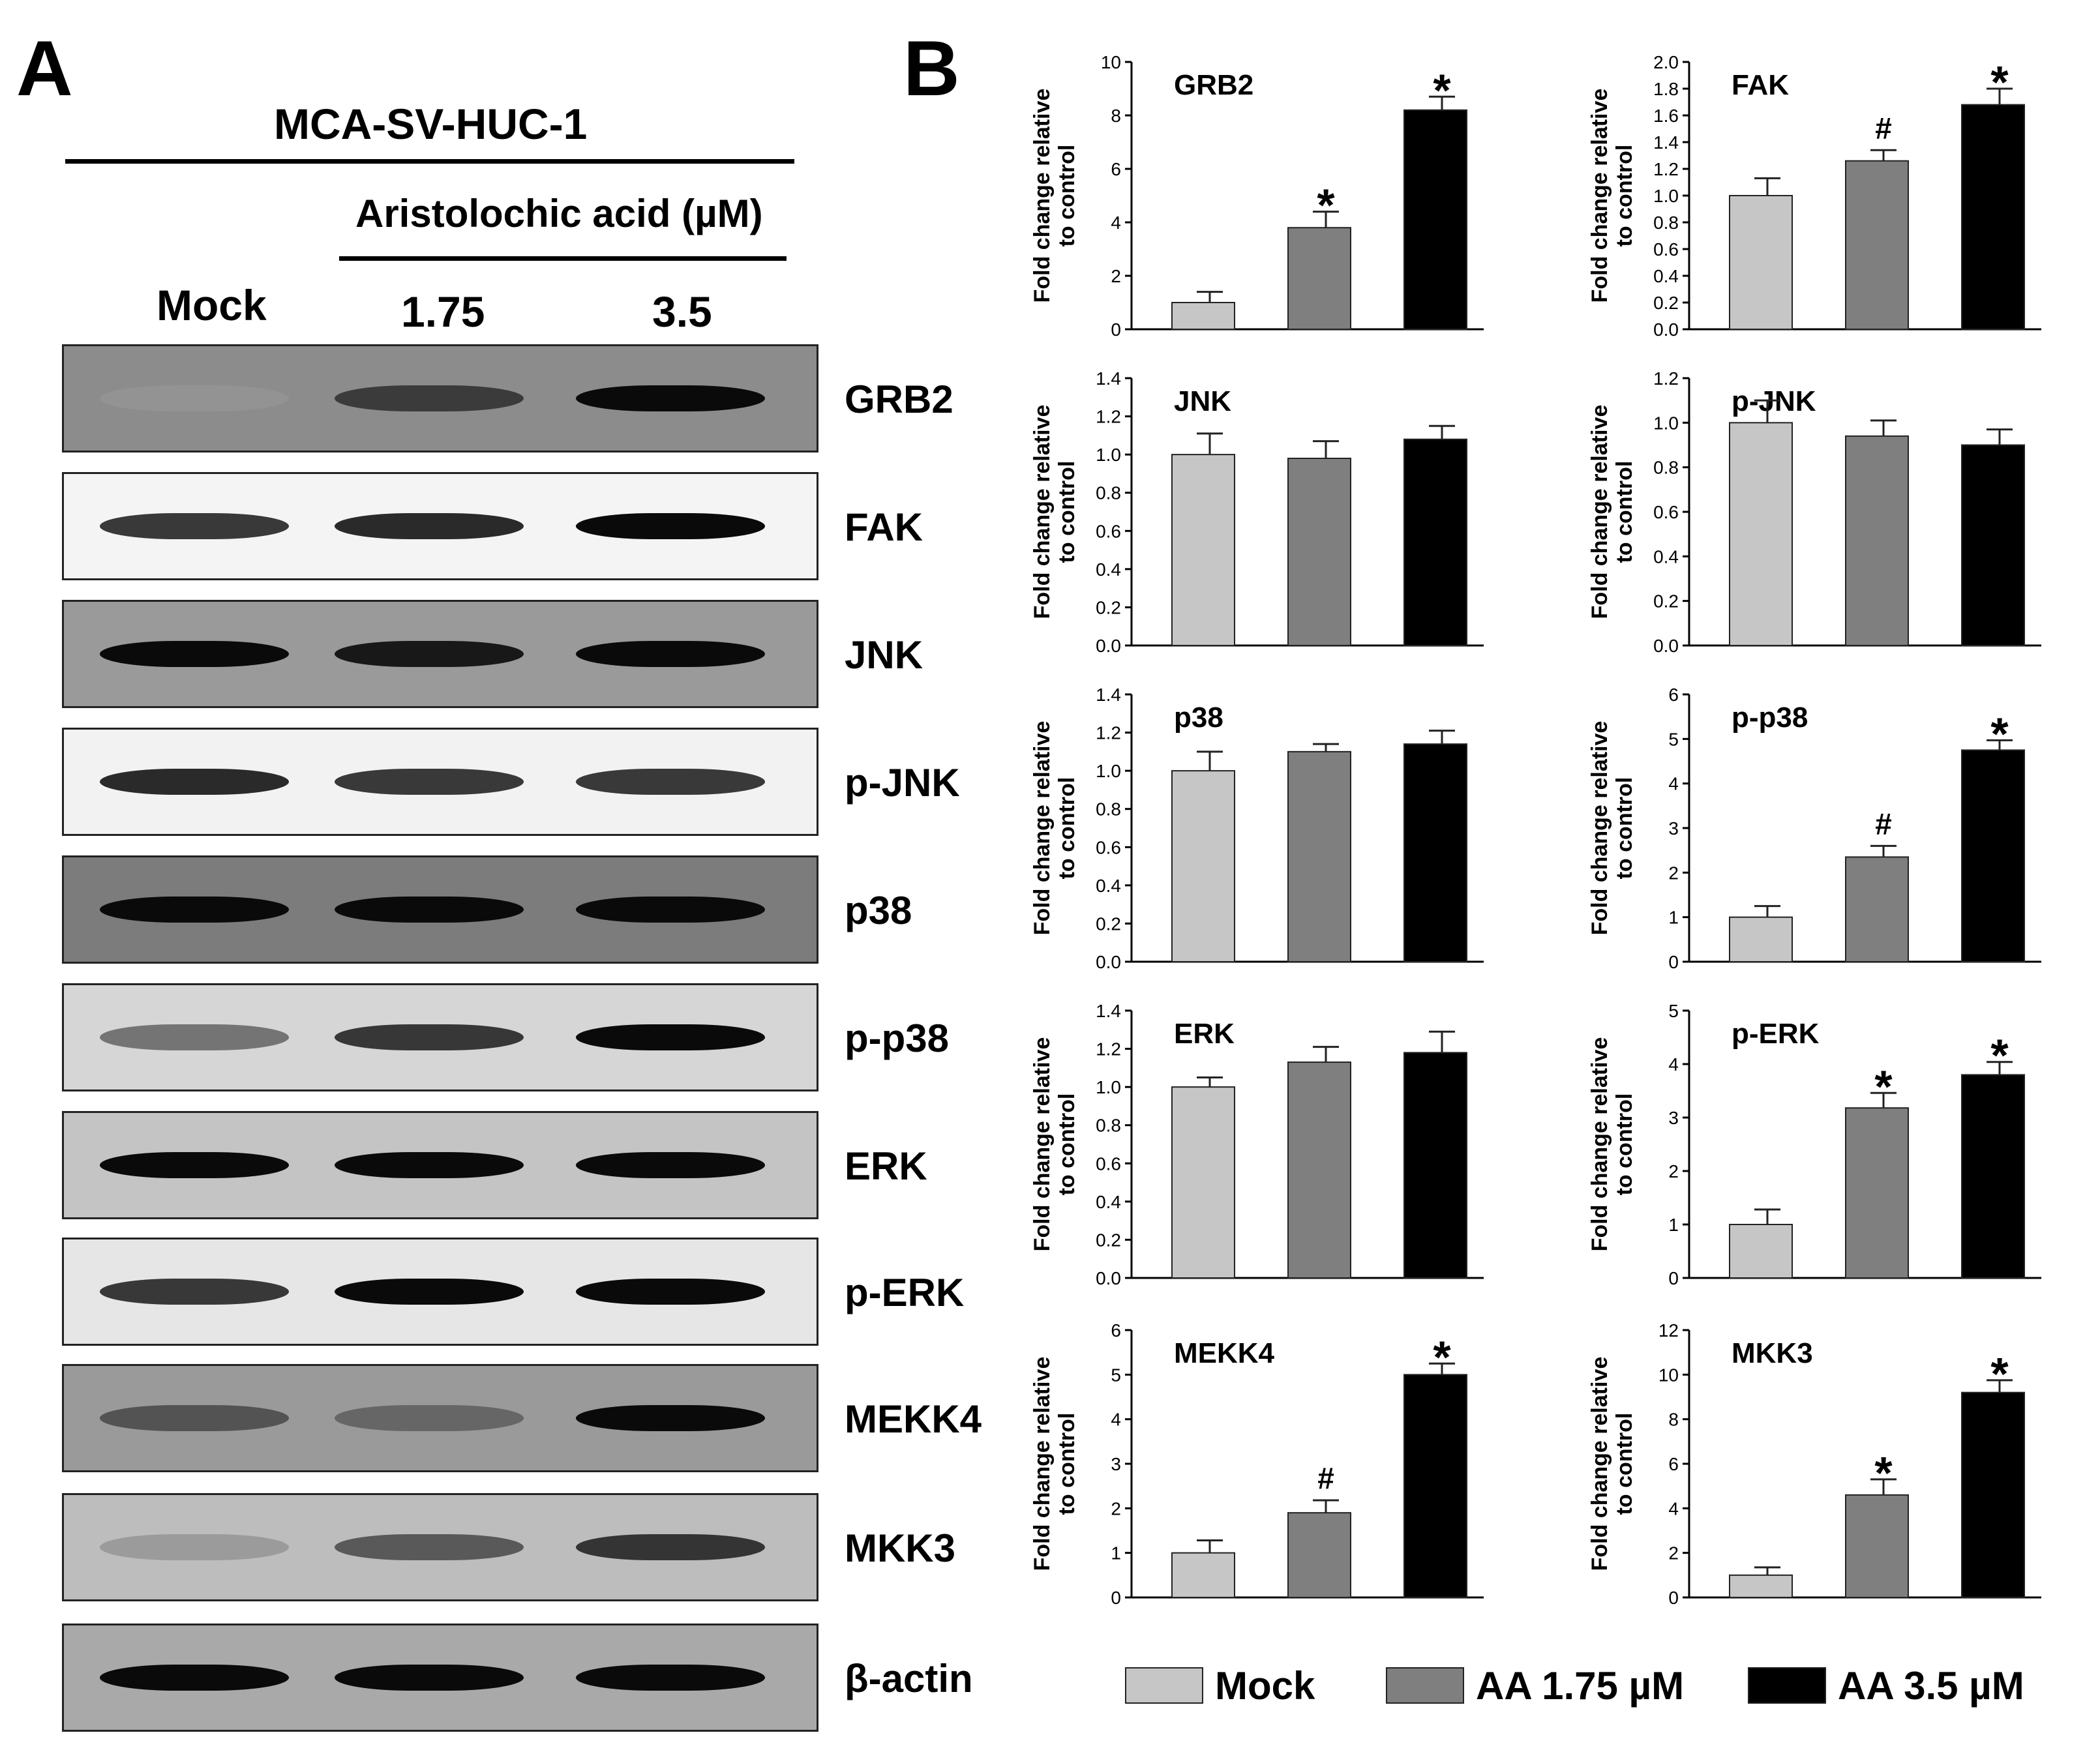 The width and height of the screenshot is (2100, 1750). Describe the element at coordinates (909, 1679) in the screenshot. I see `blot-protein-label: β-actin` at that location.